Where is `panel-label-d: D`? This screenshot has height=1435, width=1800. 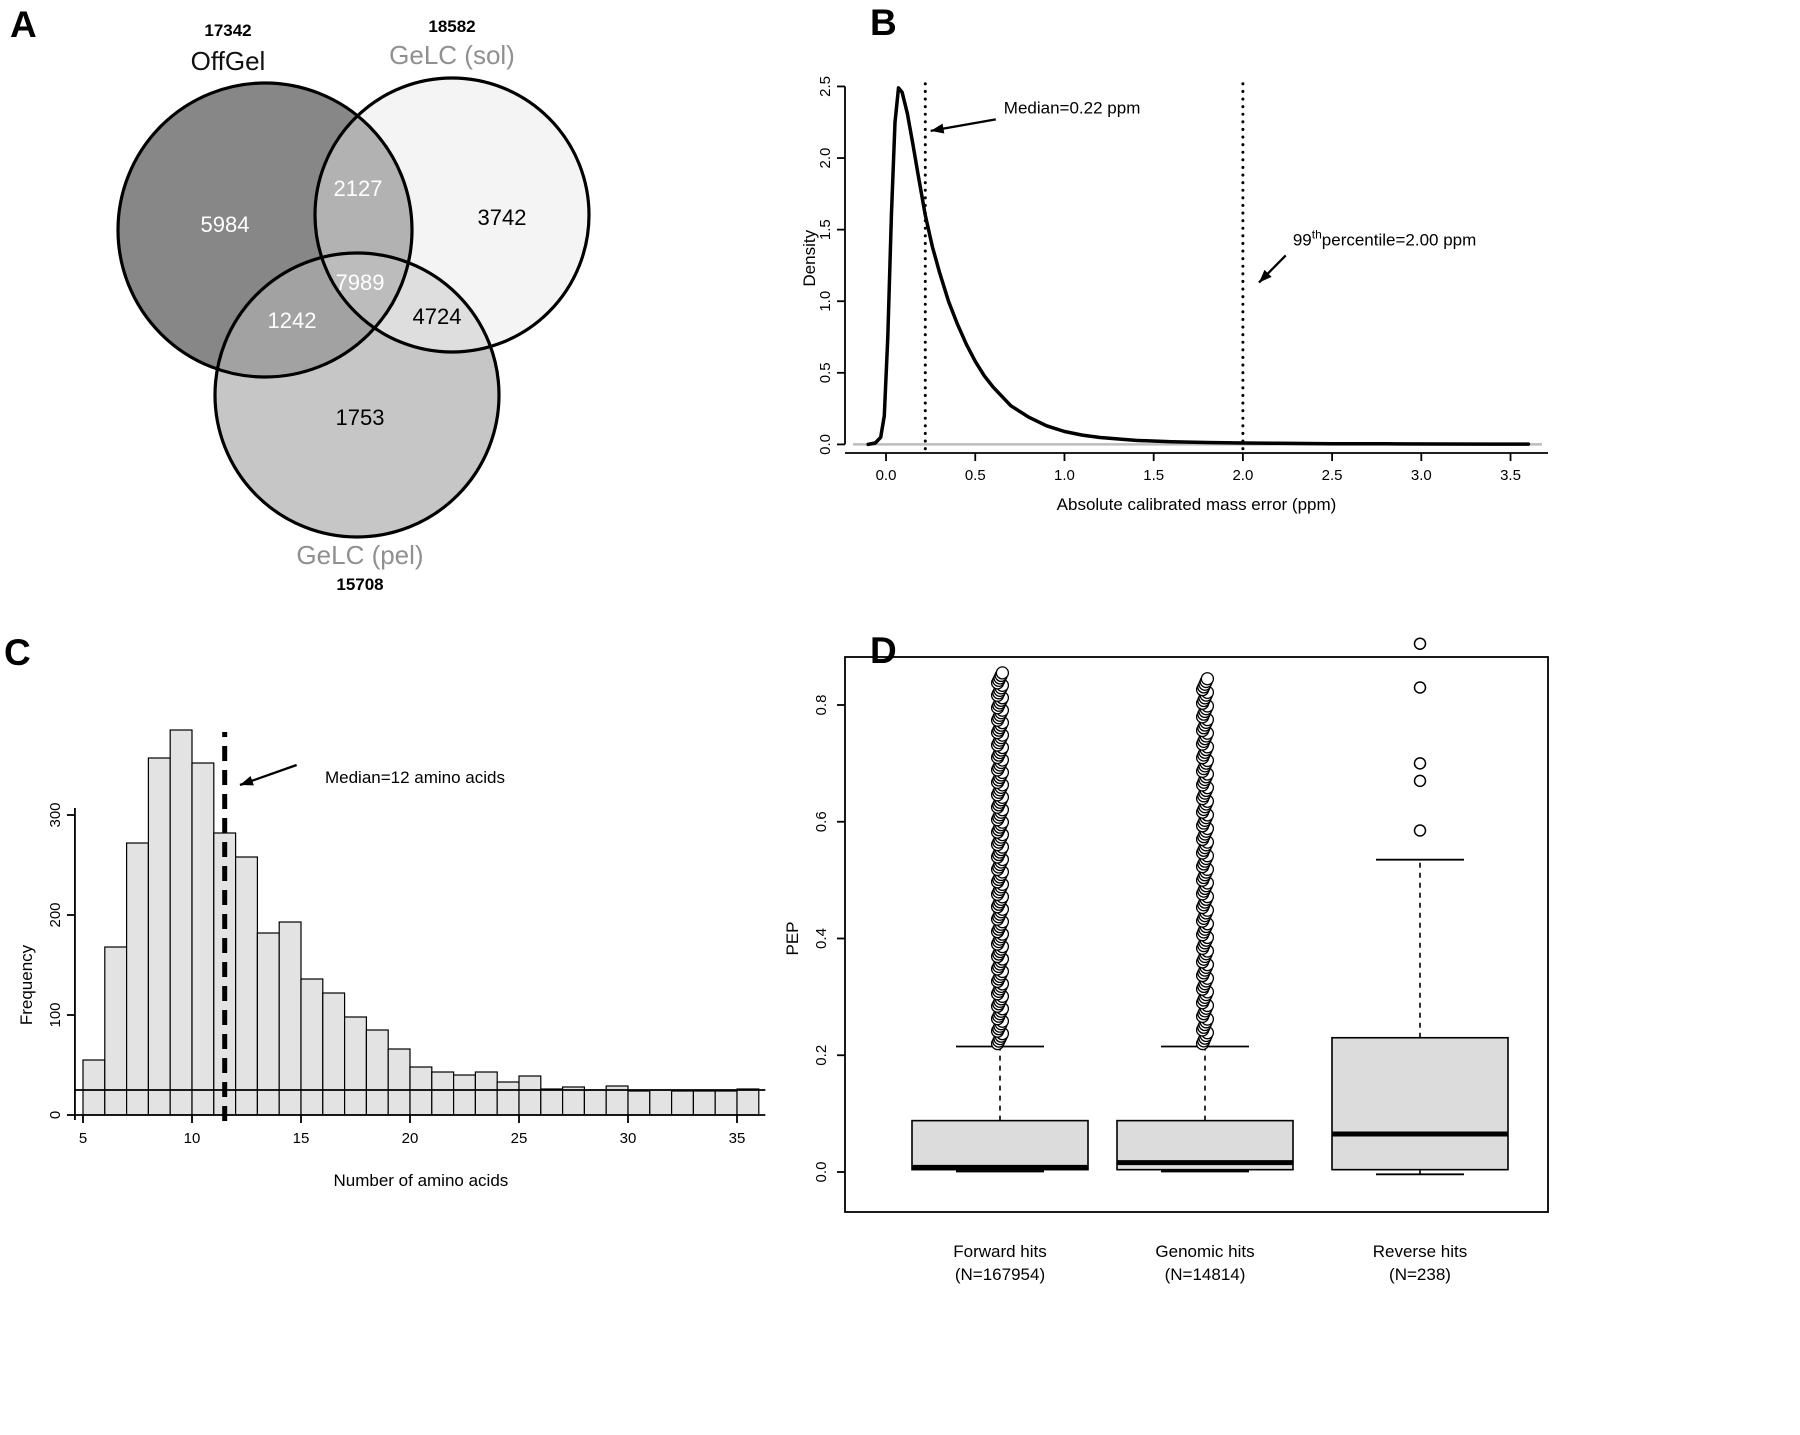 panel-label-d: D is located at coordinates (883, 650).